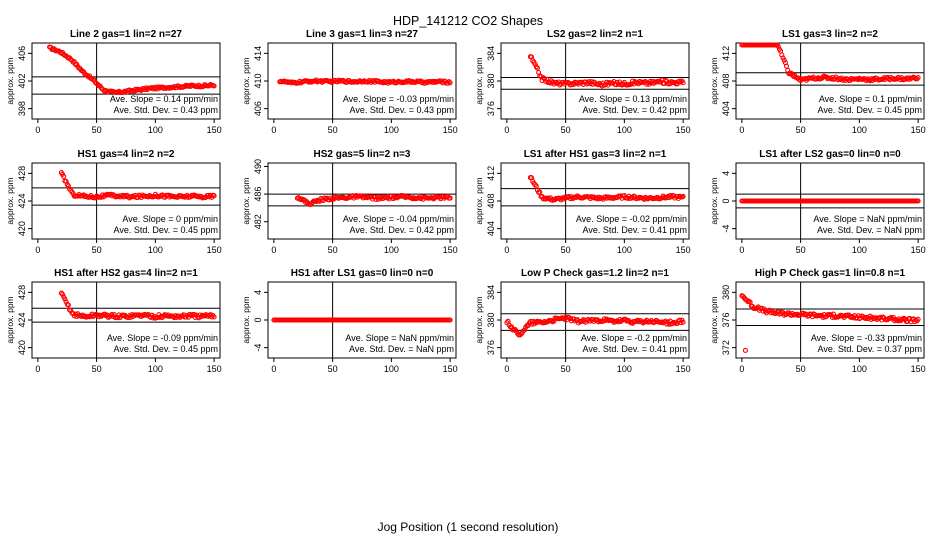 The height and width of the screenshot is (540, 936). Describe the element at coordinates (126, 154) in the screenshot. I see `panel-title: HS1 gas=4 lin=2 n=2` at that location.